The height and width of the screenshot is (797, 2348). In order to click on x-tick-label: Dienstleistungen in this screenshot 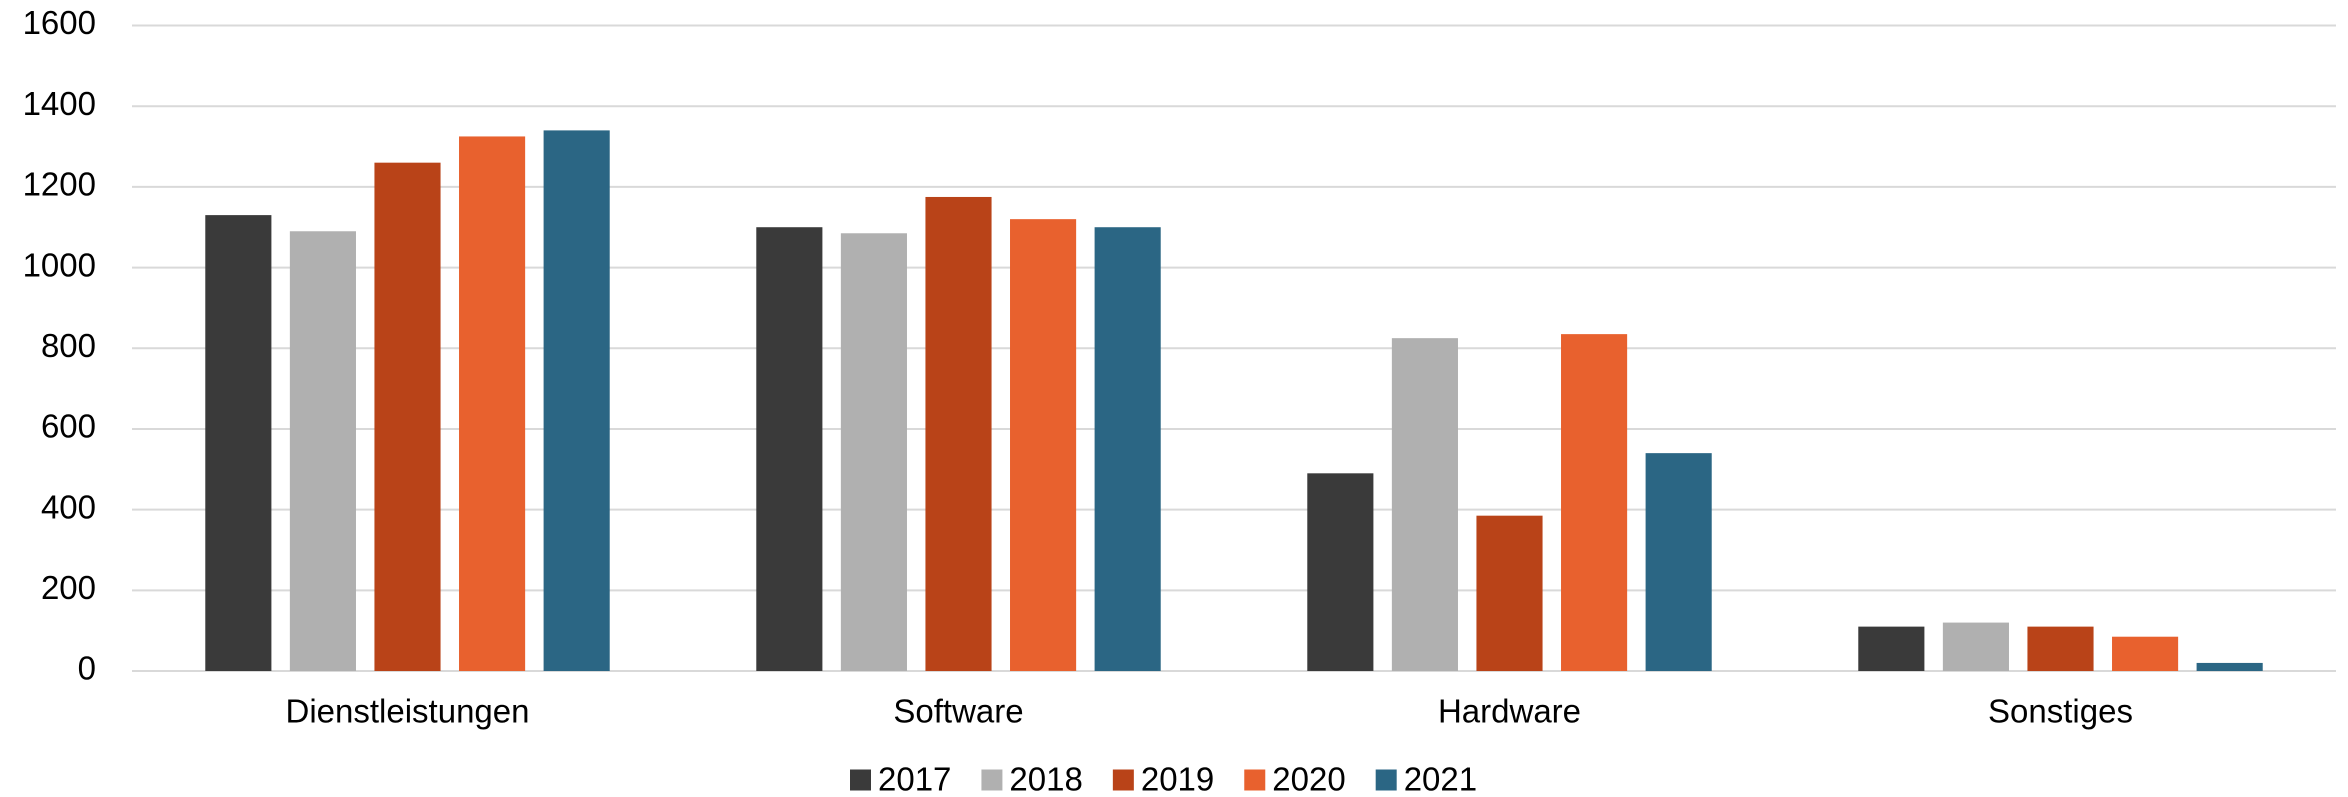, I will do `click(408, 711)`.